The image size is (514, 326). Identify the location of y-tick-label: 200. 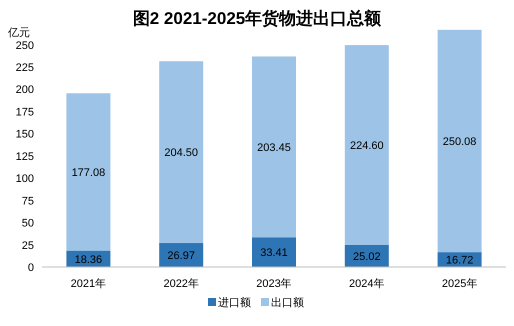
(25, 90).